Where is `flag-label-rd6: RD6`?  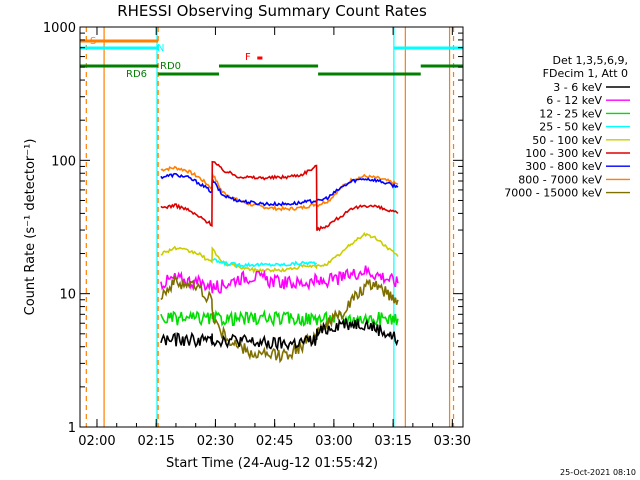 flag-label-rd6: RD6 is located at coordinates (136, 74).